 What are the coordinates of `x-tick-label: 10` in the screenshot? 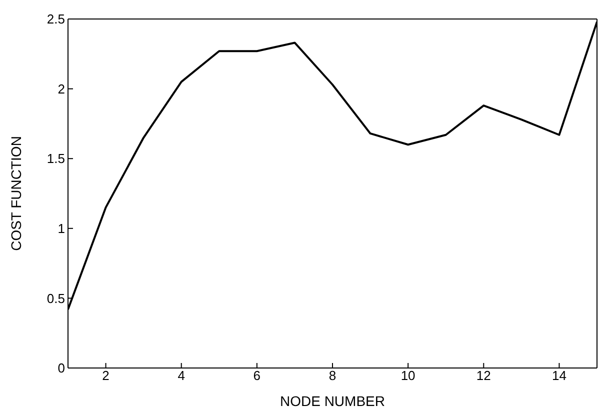 It's located at (408, 376).